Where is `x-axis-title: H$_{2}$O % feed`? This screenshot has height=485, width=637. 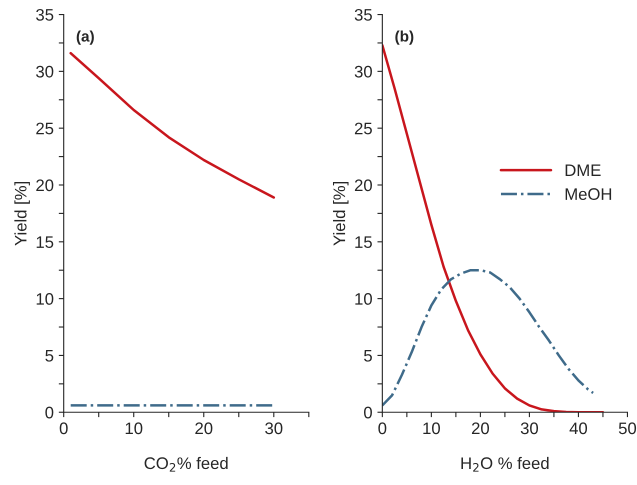
x-axis-title: H$_{2}$O % feed is located at coordinates (505, 464).